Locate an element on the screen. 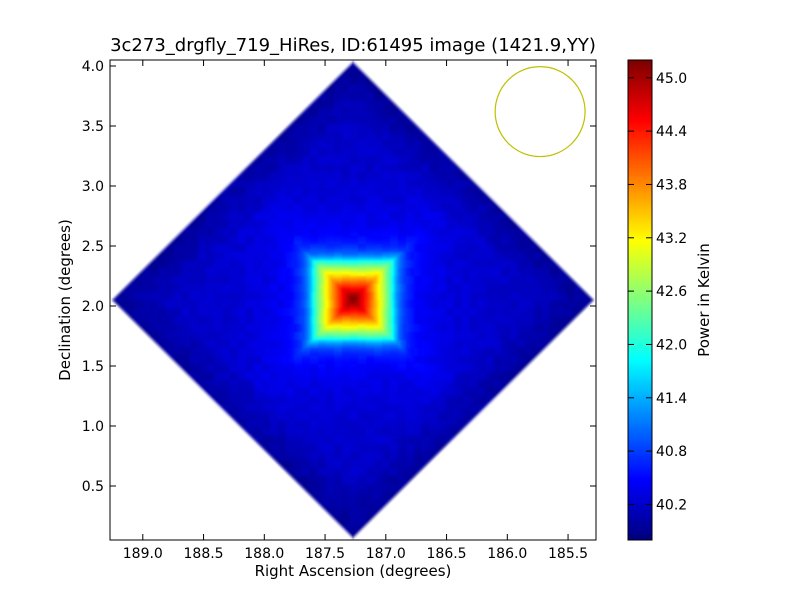  x-tick-label: 188.5 is located at coordinates (204, 554).